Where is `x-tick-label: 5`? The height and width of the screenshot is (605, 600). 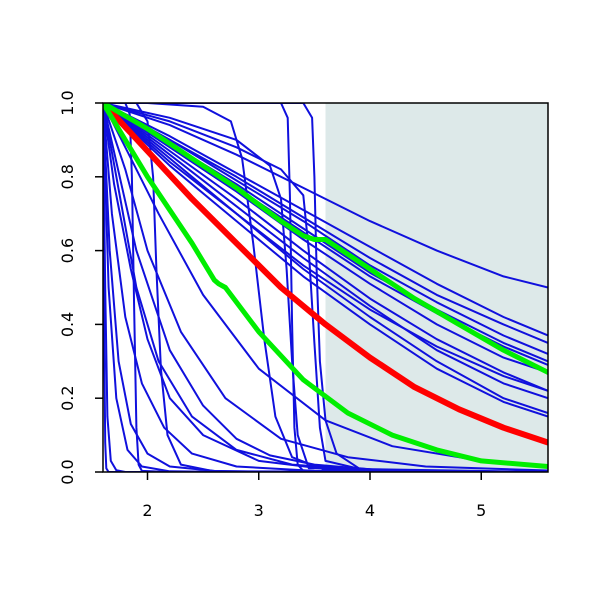
x-tick-label: 5 is located at coordinates (481, 510).